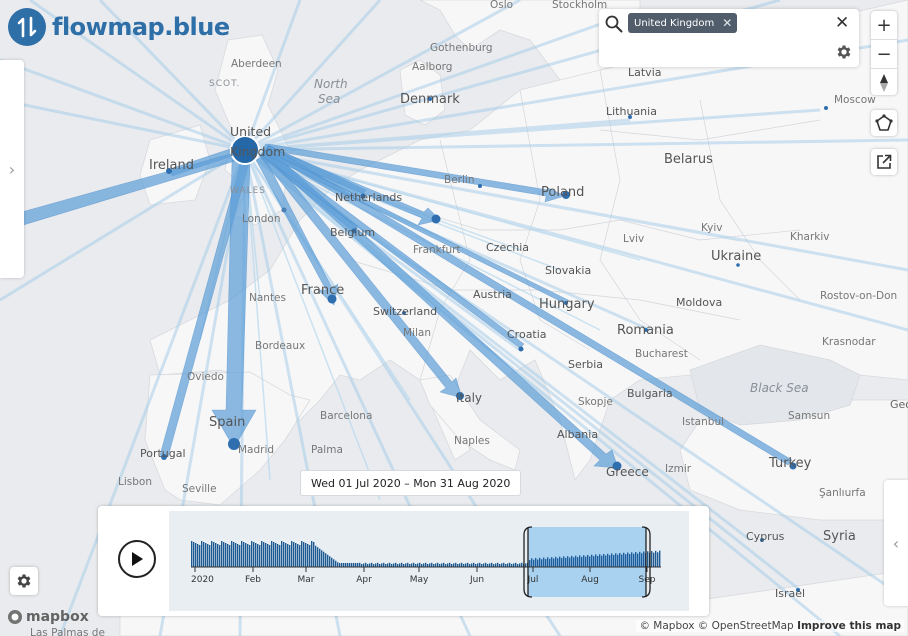  I want to click on svg-text: Ukraine, so click(736, 256).